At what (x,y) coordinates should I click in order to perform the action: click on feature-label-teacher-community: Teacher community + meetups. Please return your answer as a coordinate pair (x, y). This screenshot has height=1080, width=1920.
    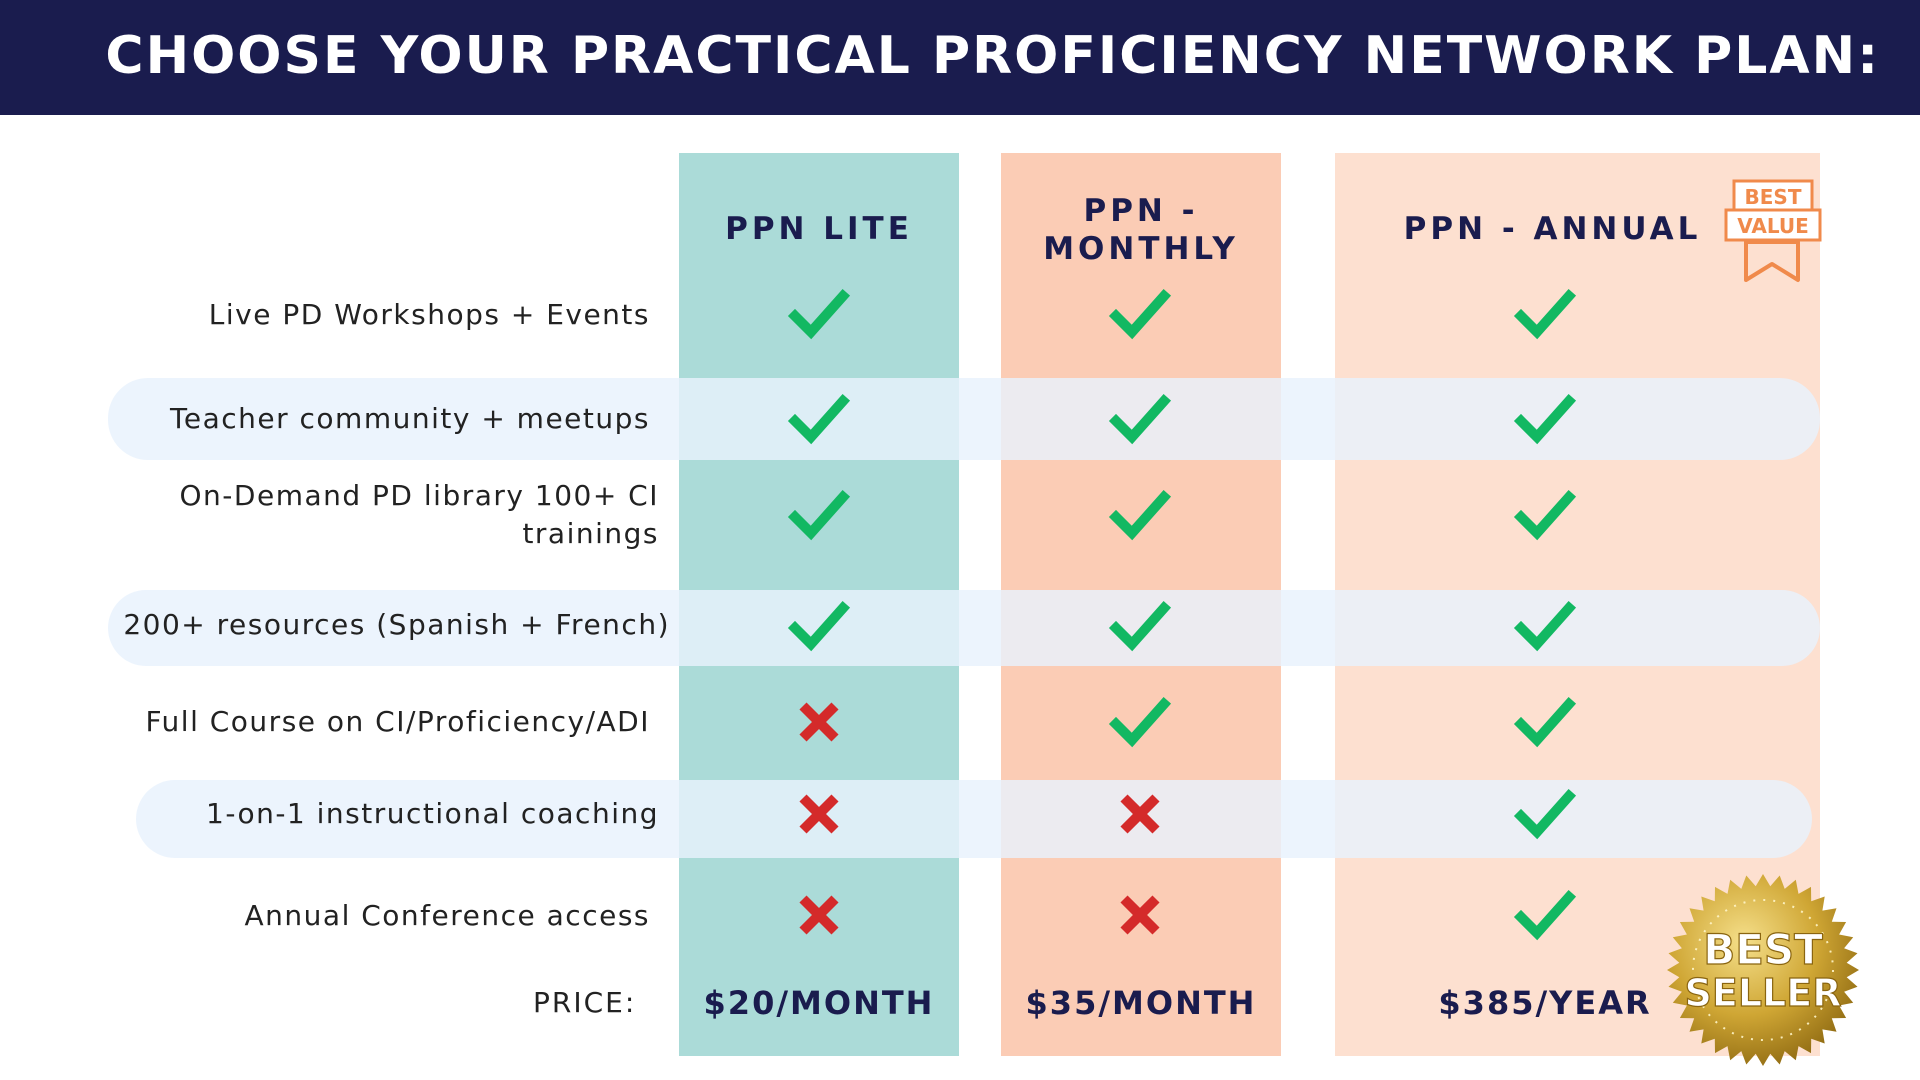
    Looking at the image, I should click on (410, 418).